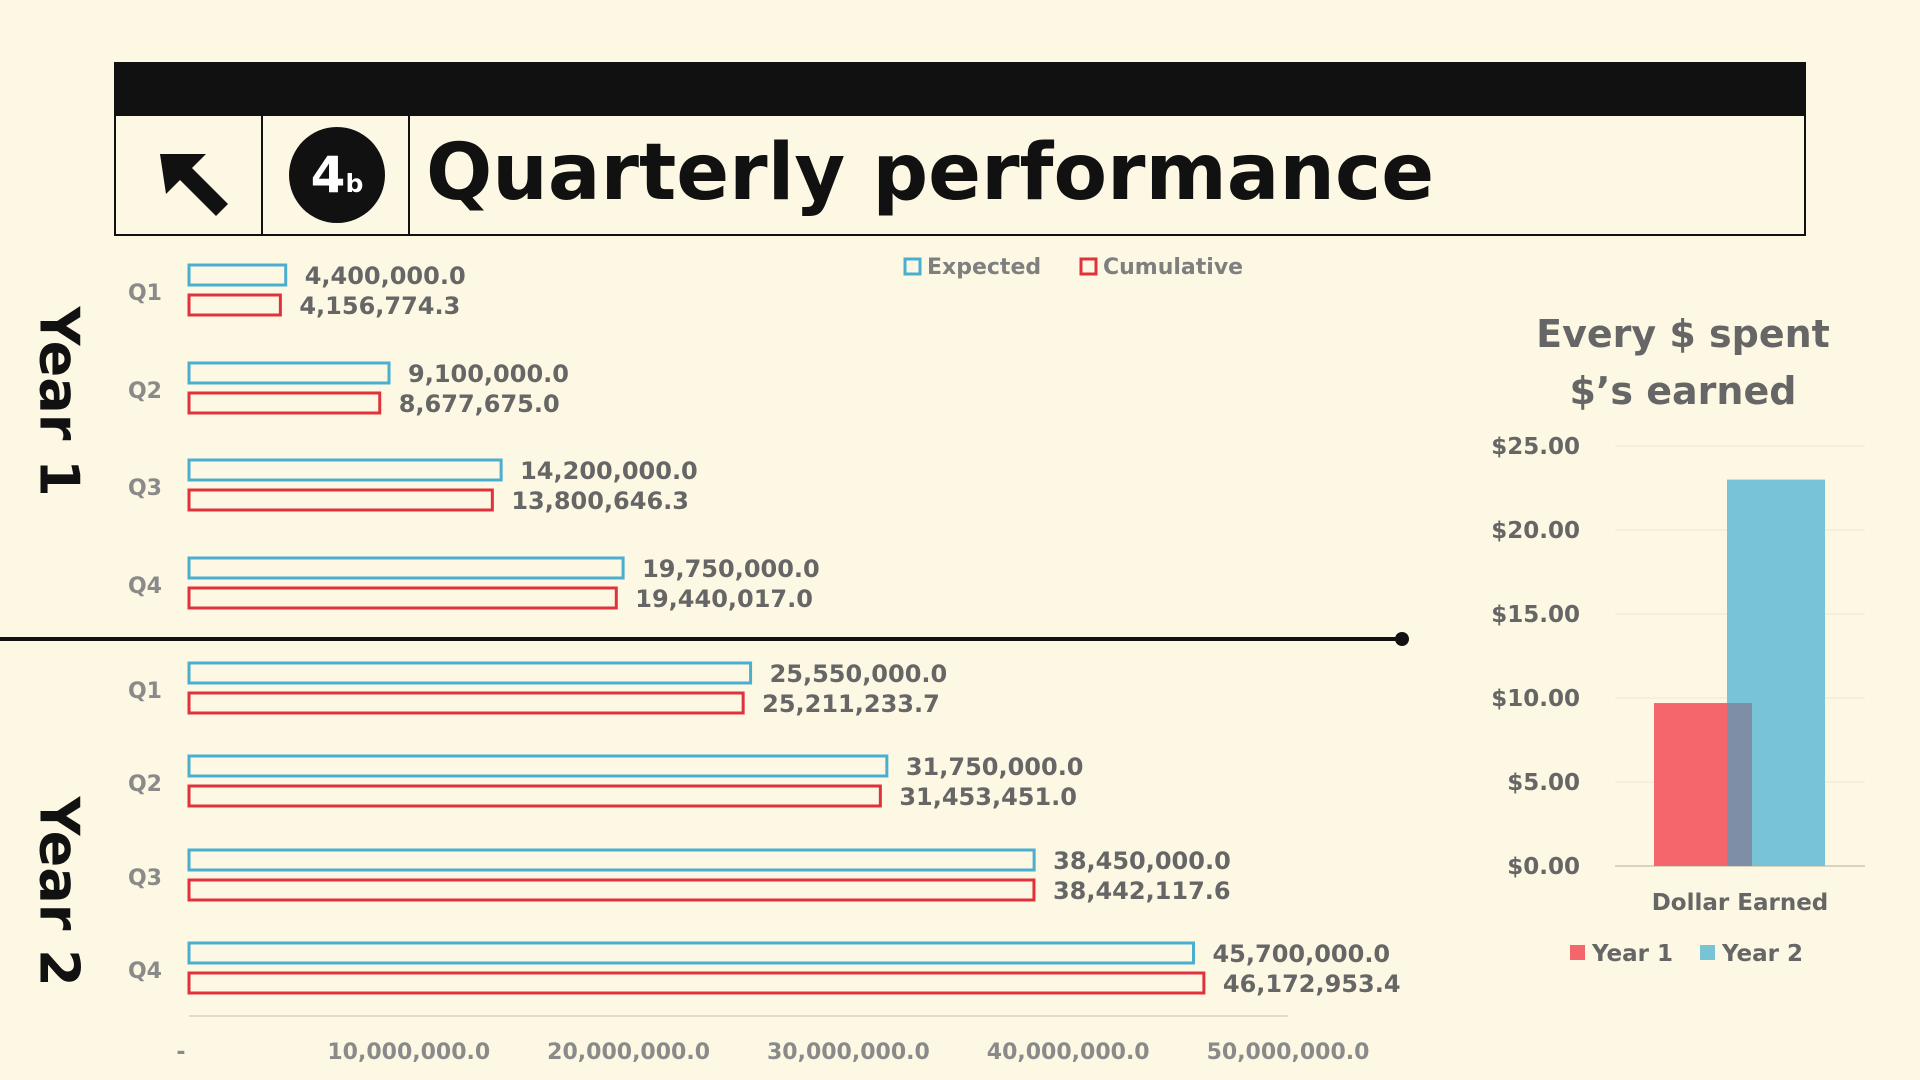  Describe the element at coordinates (488, 374) in the screenshot. I see `expected-value-label: 9,100,000.0` at that location.